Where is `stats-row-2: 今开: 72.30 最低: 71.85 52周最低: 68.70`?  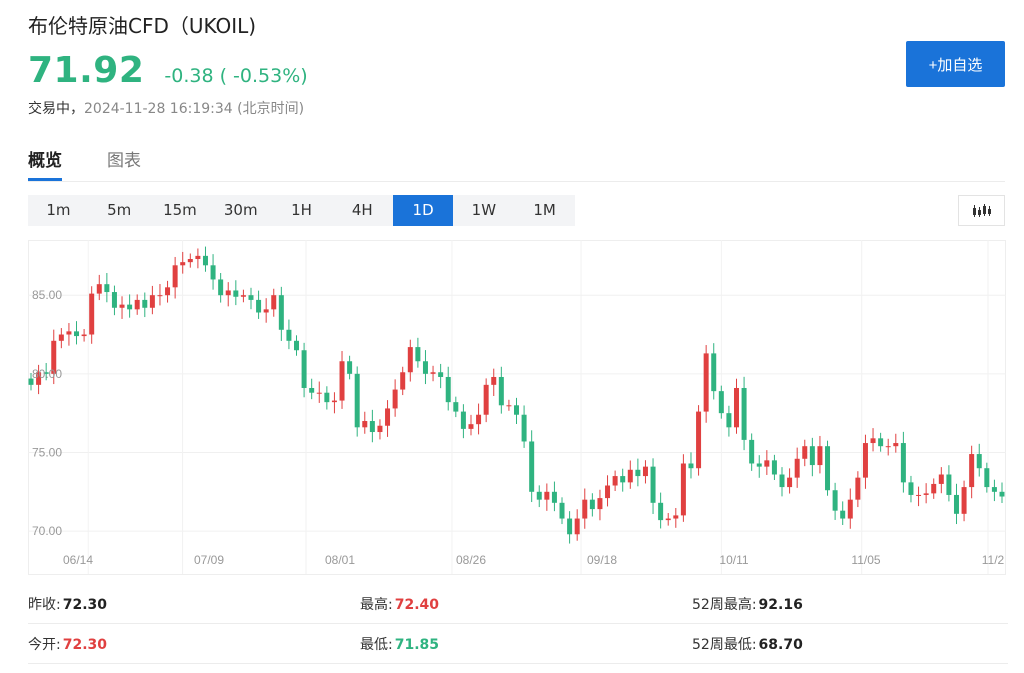 stats-row-2: 今开: 72.30 最低: 71.85 52周最低: 68.70 is located at coordinates (518, 644).